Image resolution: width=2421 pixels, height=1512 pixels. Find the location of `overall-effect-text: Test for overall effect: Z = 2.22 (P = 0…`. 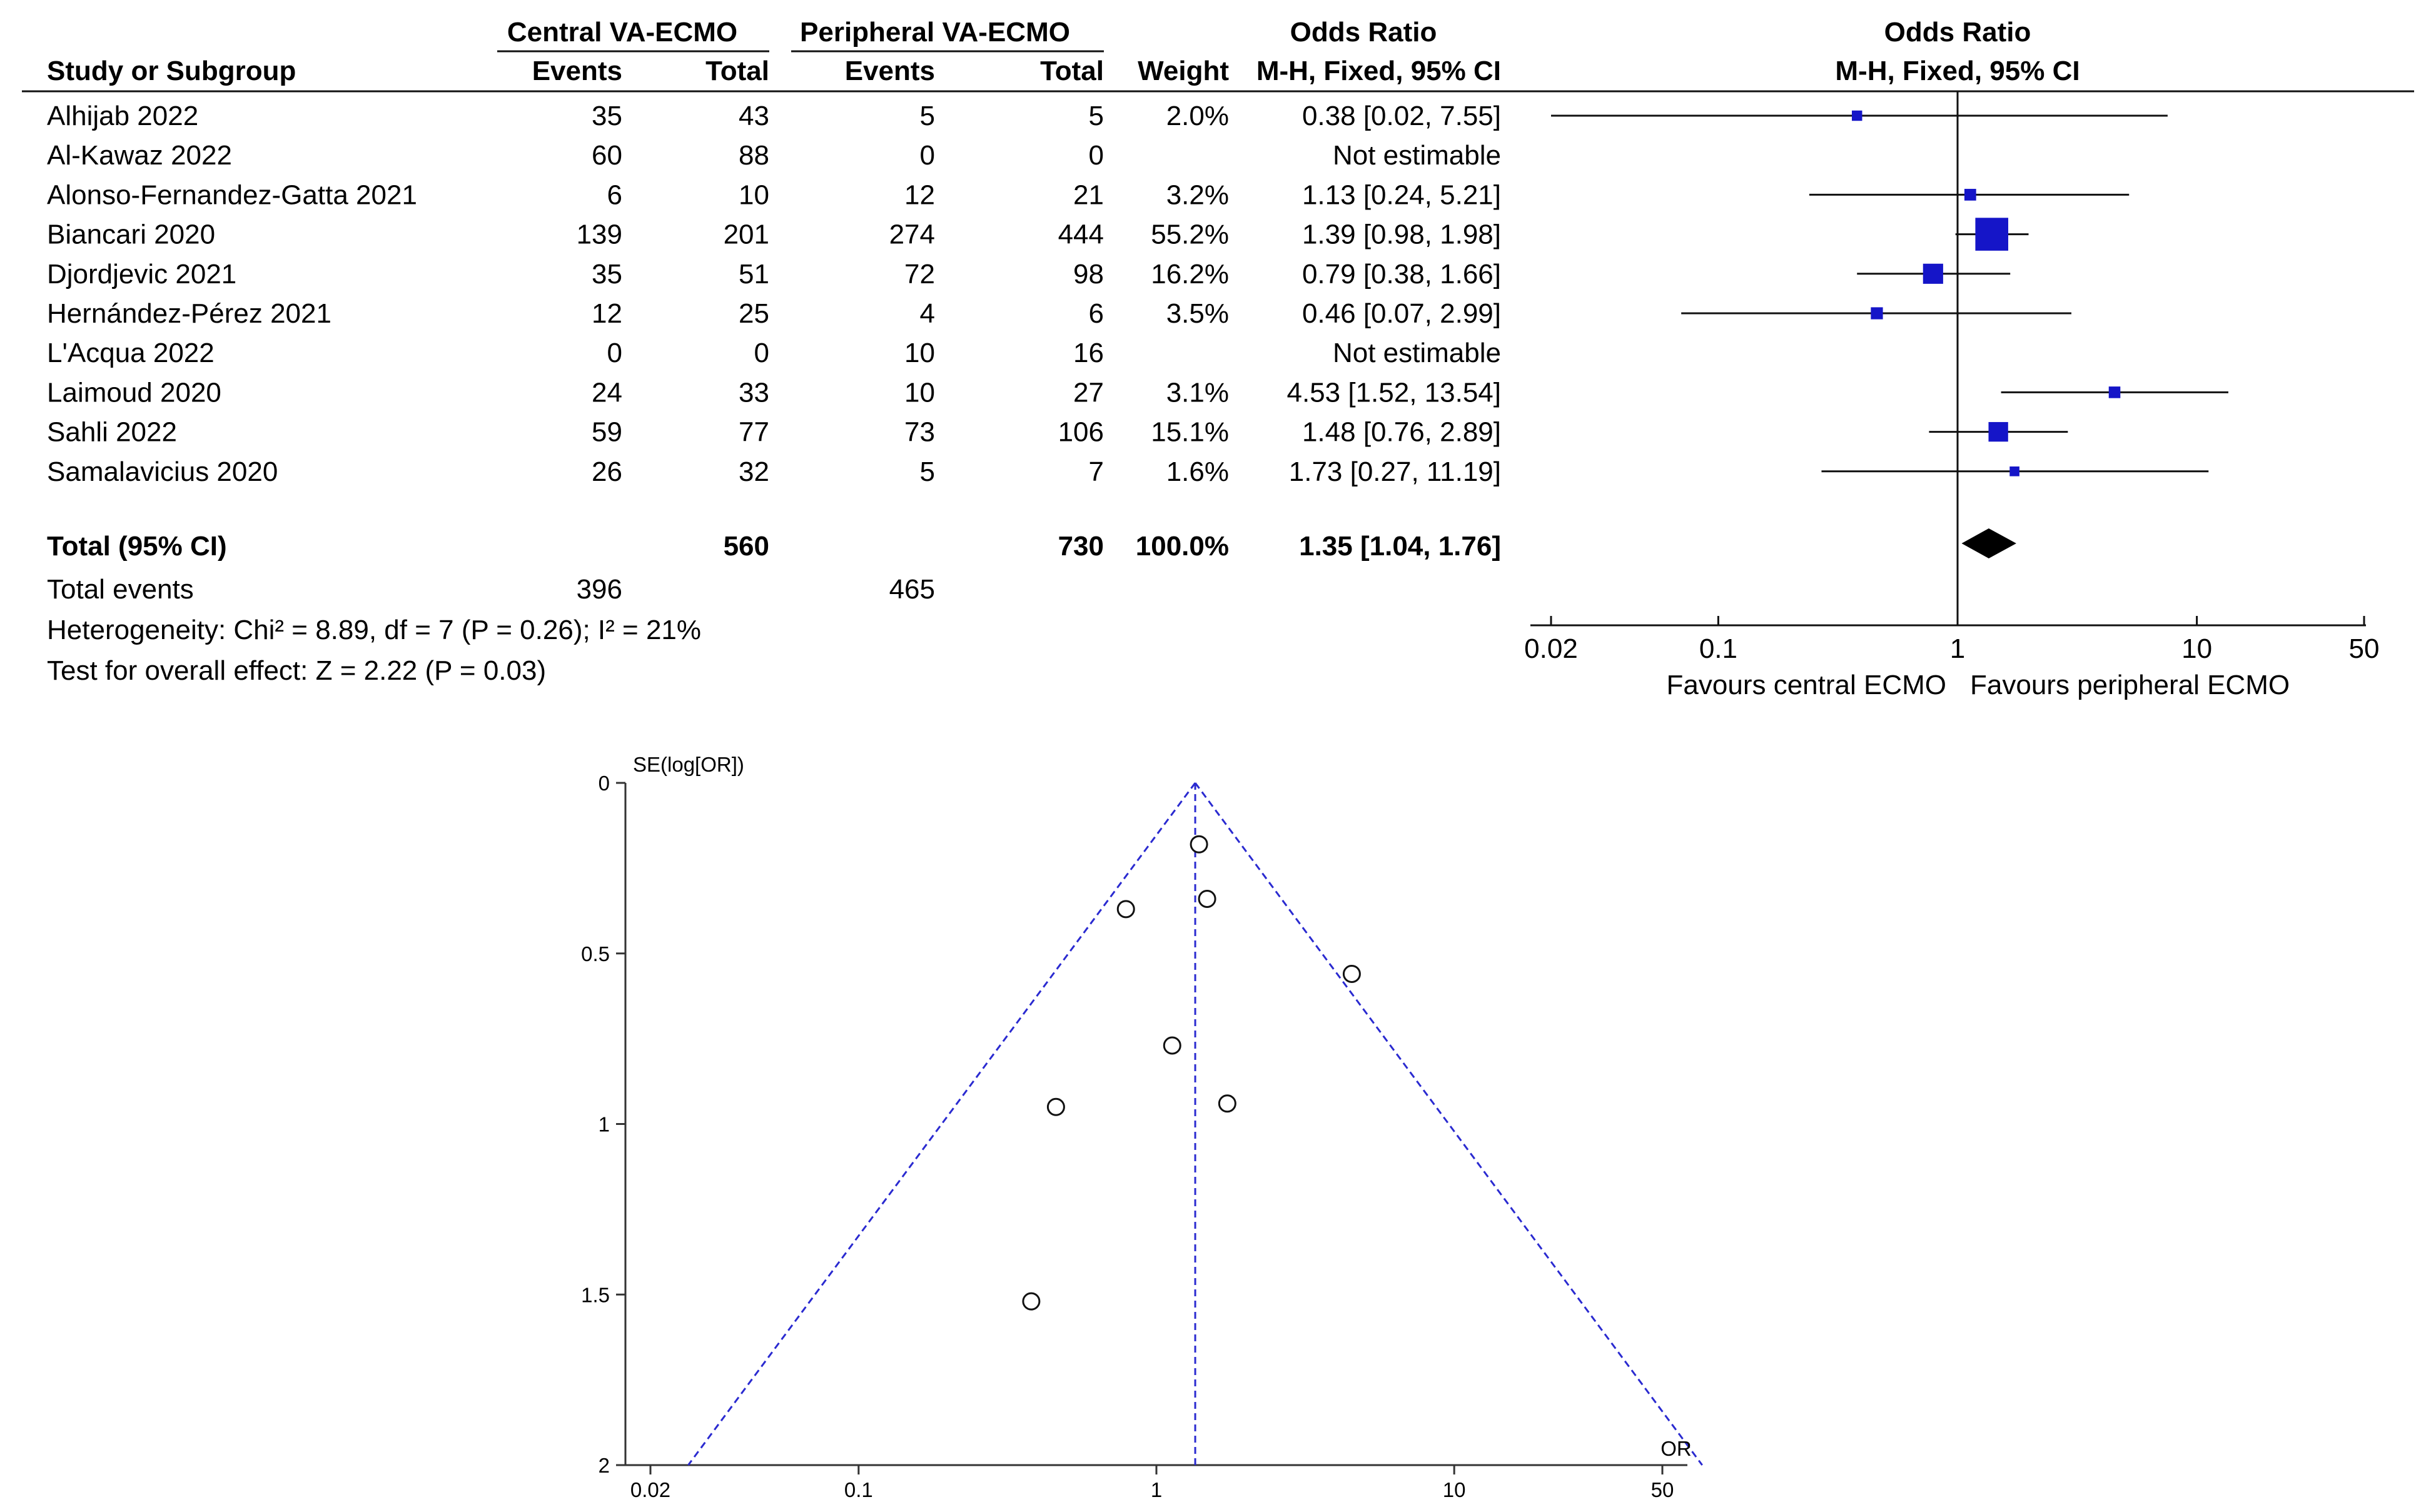

overall-effect-text: Test for overall effect: Z = 2.22 (P = 0… is located at coordinates (296, 670).